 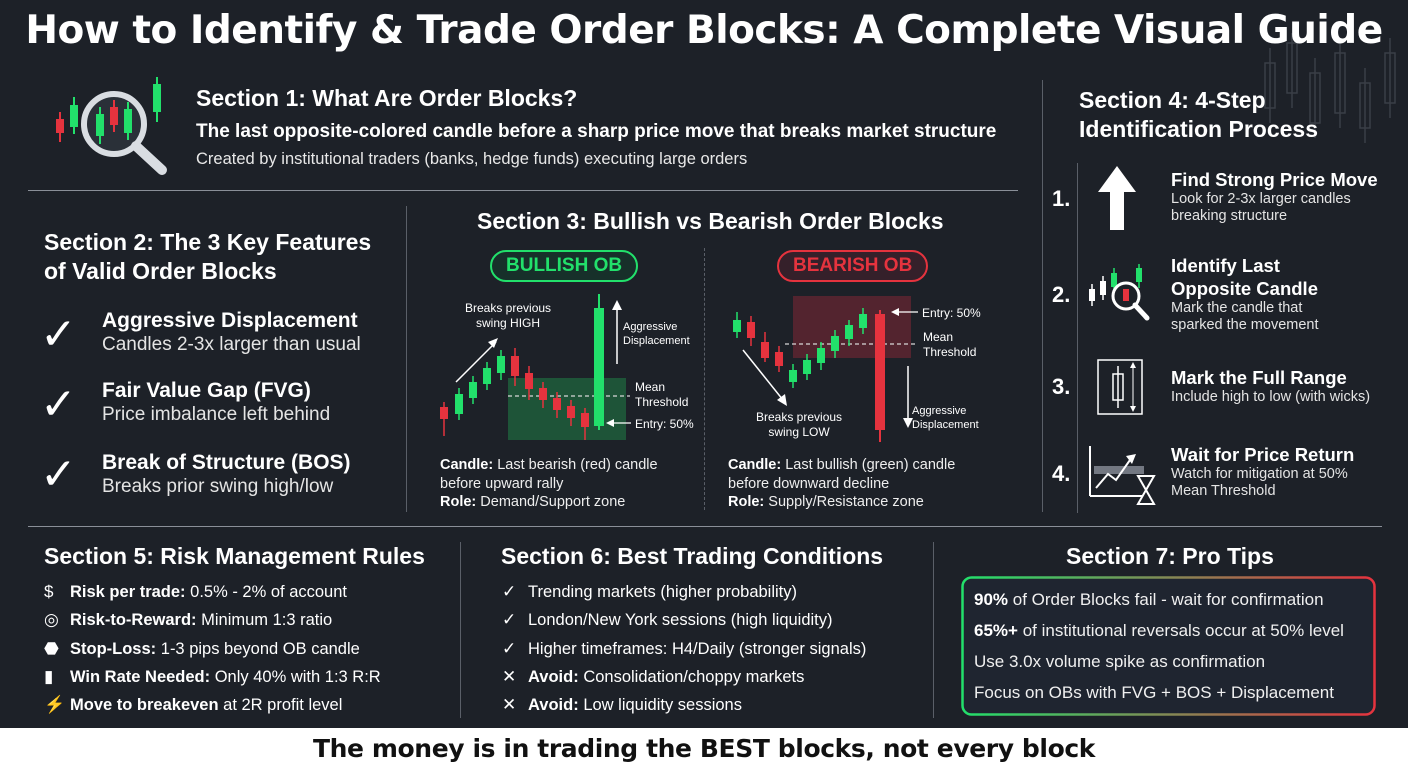 What do you see at coordinates (692, 556) in the screenshot?
I see `section6-heading: Section 6: Best Trading Conditions` at bounding box center [692, 556].